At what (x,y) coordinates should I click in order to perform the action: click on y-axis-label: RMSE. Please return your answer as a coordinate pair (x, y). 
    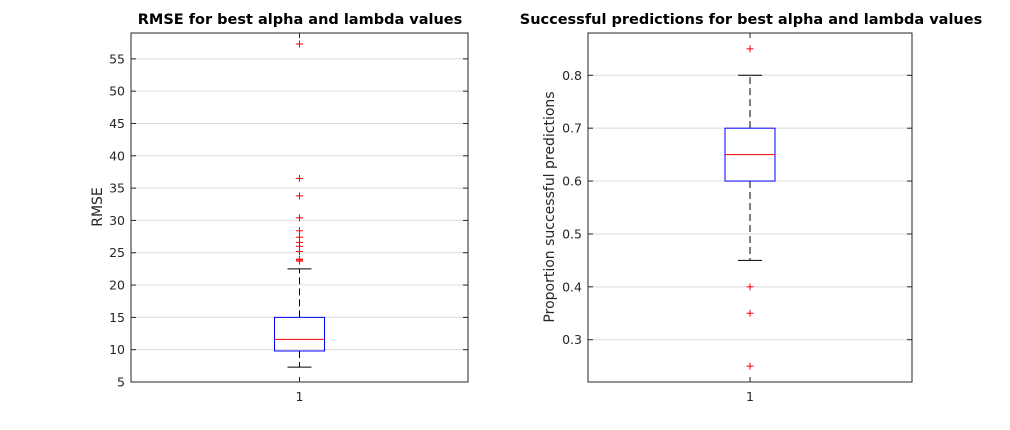
    Looking at the image, I should click on (98, 207).